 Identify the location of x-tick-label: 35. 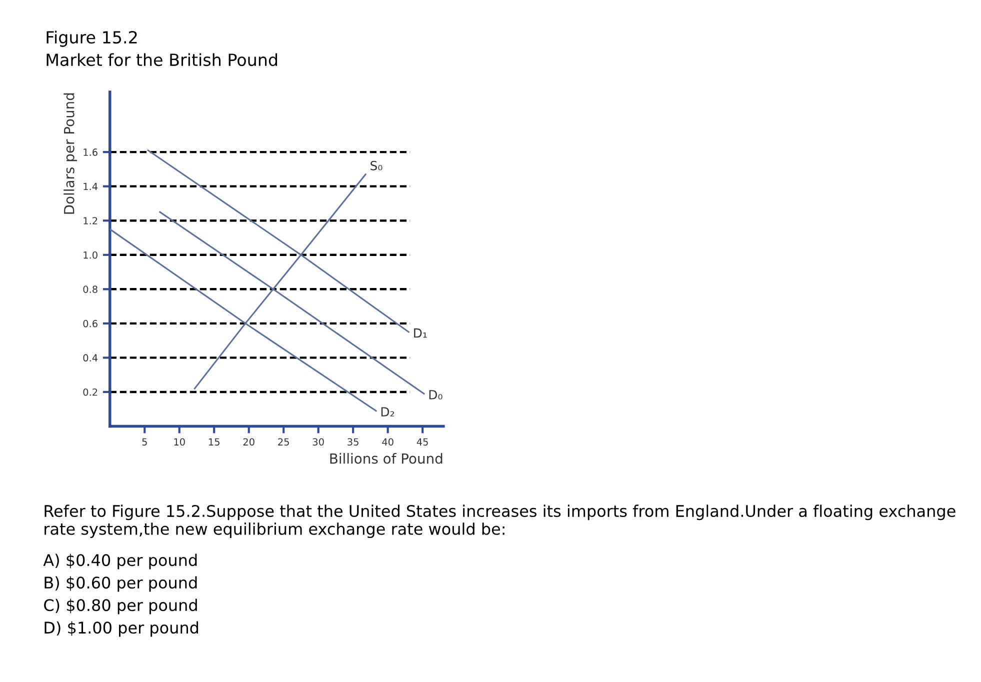
(353, 442).